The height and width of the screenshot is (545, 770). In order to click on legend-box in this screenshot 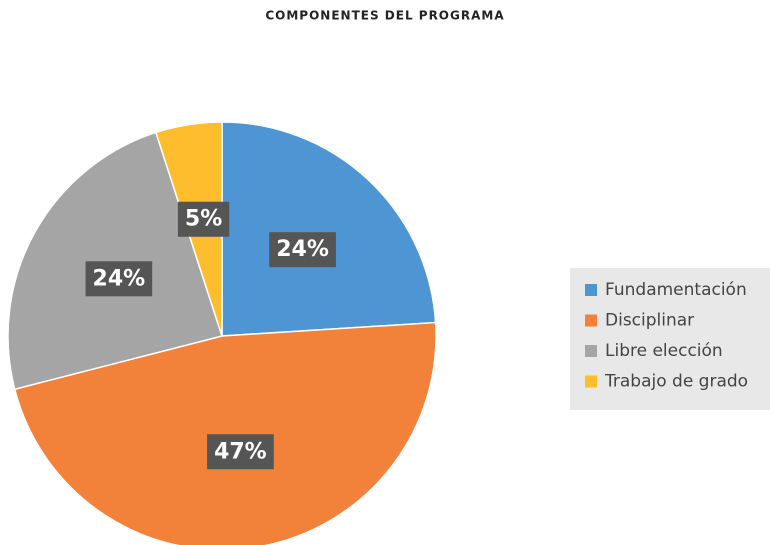, I will do `click(670, 339)`.